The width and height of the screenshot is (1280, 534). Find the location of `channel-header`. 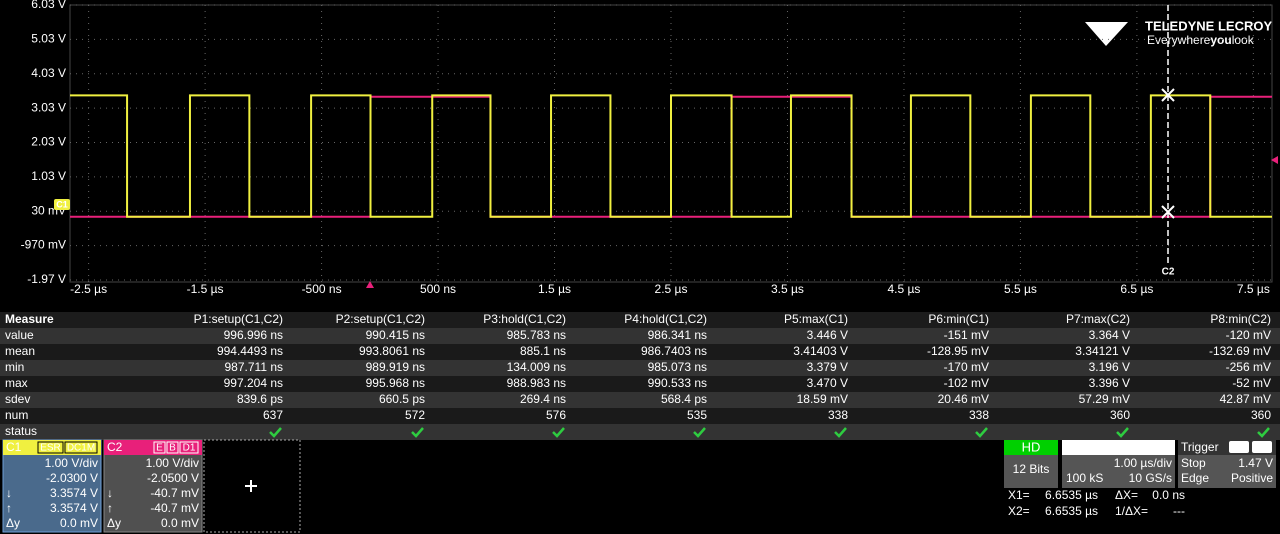

channel-header is located at coordinates (52, 447).